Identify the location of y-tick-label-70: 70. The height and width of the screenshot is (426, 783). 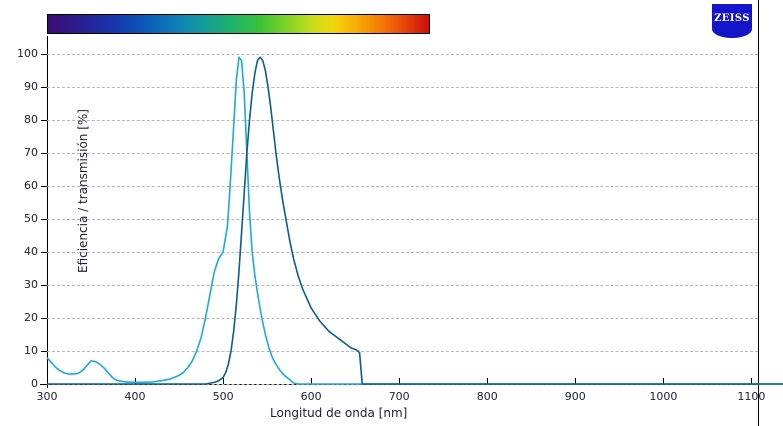
(31, 152).